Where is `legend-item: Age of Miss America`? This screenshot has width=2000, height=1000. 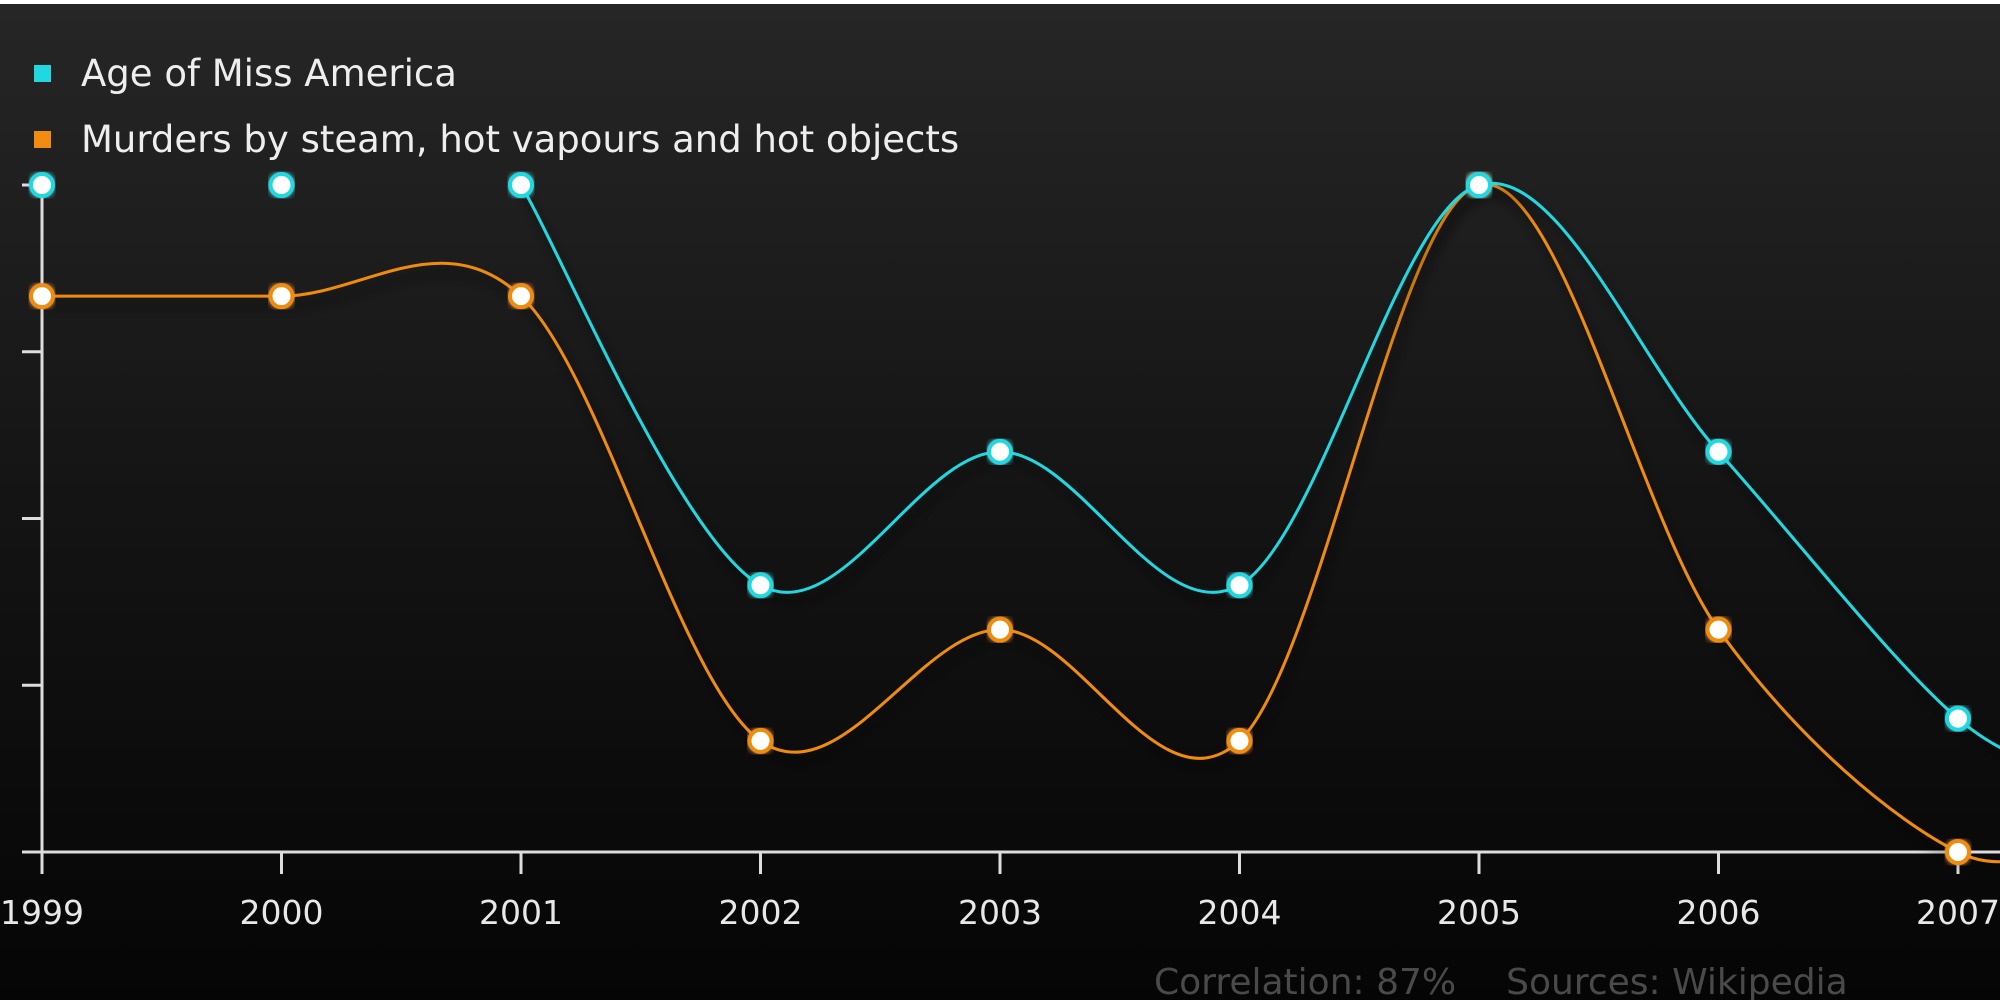
legend-item: Age of Miss America is located at coordinates (496, 73).